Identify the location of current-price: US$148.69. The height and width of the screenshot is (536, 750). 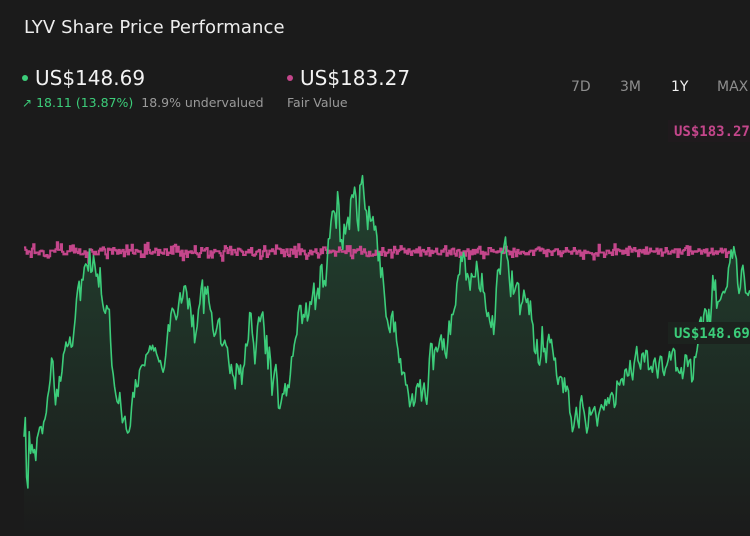
(90, 78).